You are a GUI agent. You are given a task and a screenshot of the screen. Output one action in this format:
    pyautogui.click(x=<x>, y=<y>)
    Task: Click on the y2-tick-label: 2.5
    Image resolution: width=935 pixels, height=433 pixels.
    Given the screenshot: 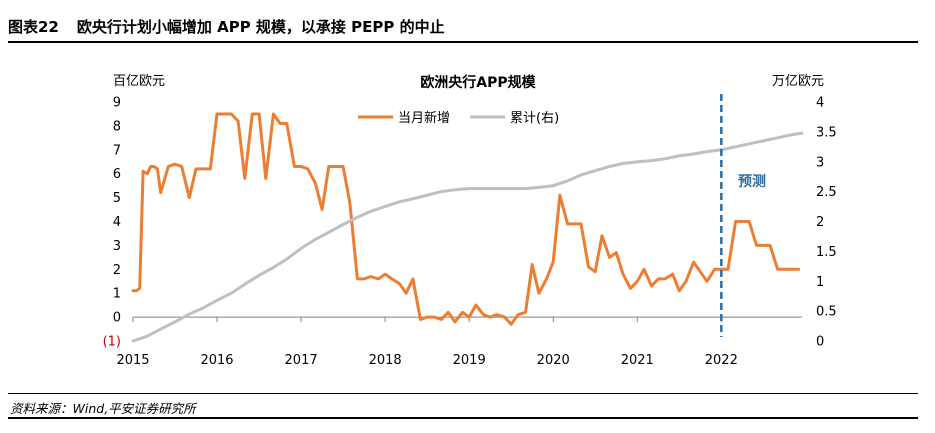 What is the action you would take?
    pyautogui.click(x=826, y=192)
    